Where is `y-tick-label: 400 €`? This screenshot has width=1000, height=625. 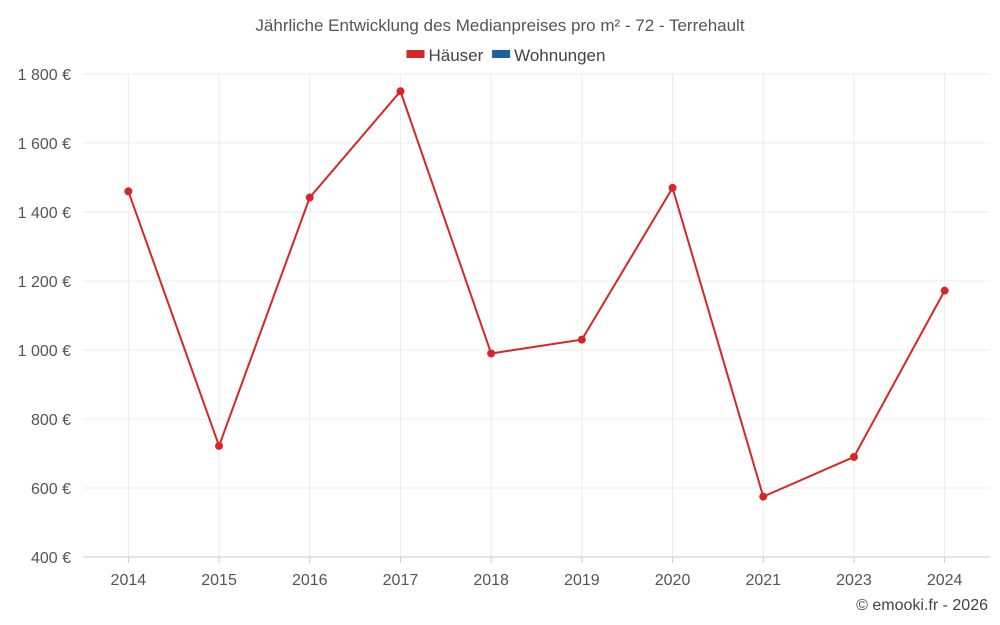
y-tick-label: 400 € is located at coordinates (51, 558).